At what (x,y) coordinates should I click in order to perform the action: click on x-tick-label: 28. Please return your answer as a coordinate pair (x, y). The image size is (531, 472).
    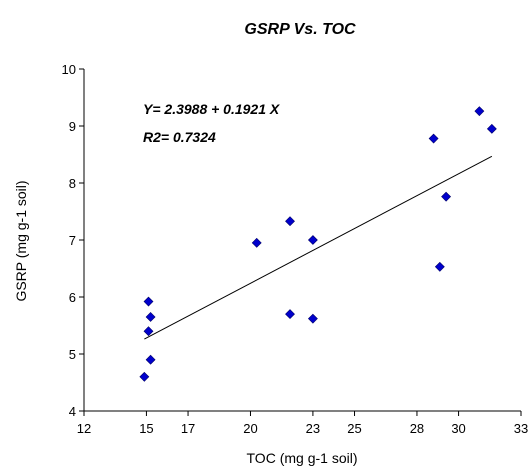
    Looking at the image, I should click on (417, 428).